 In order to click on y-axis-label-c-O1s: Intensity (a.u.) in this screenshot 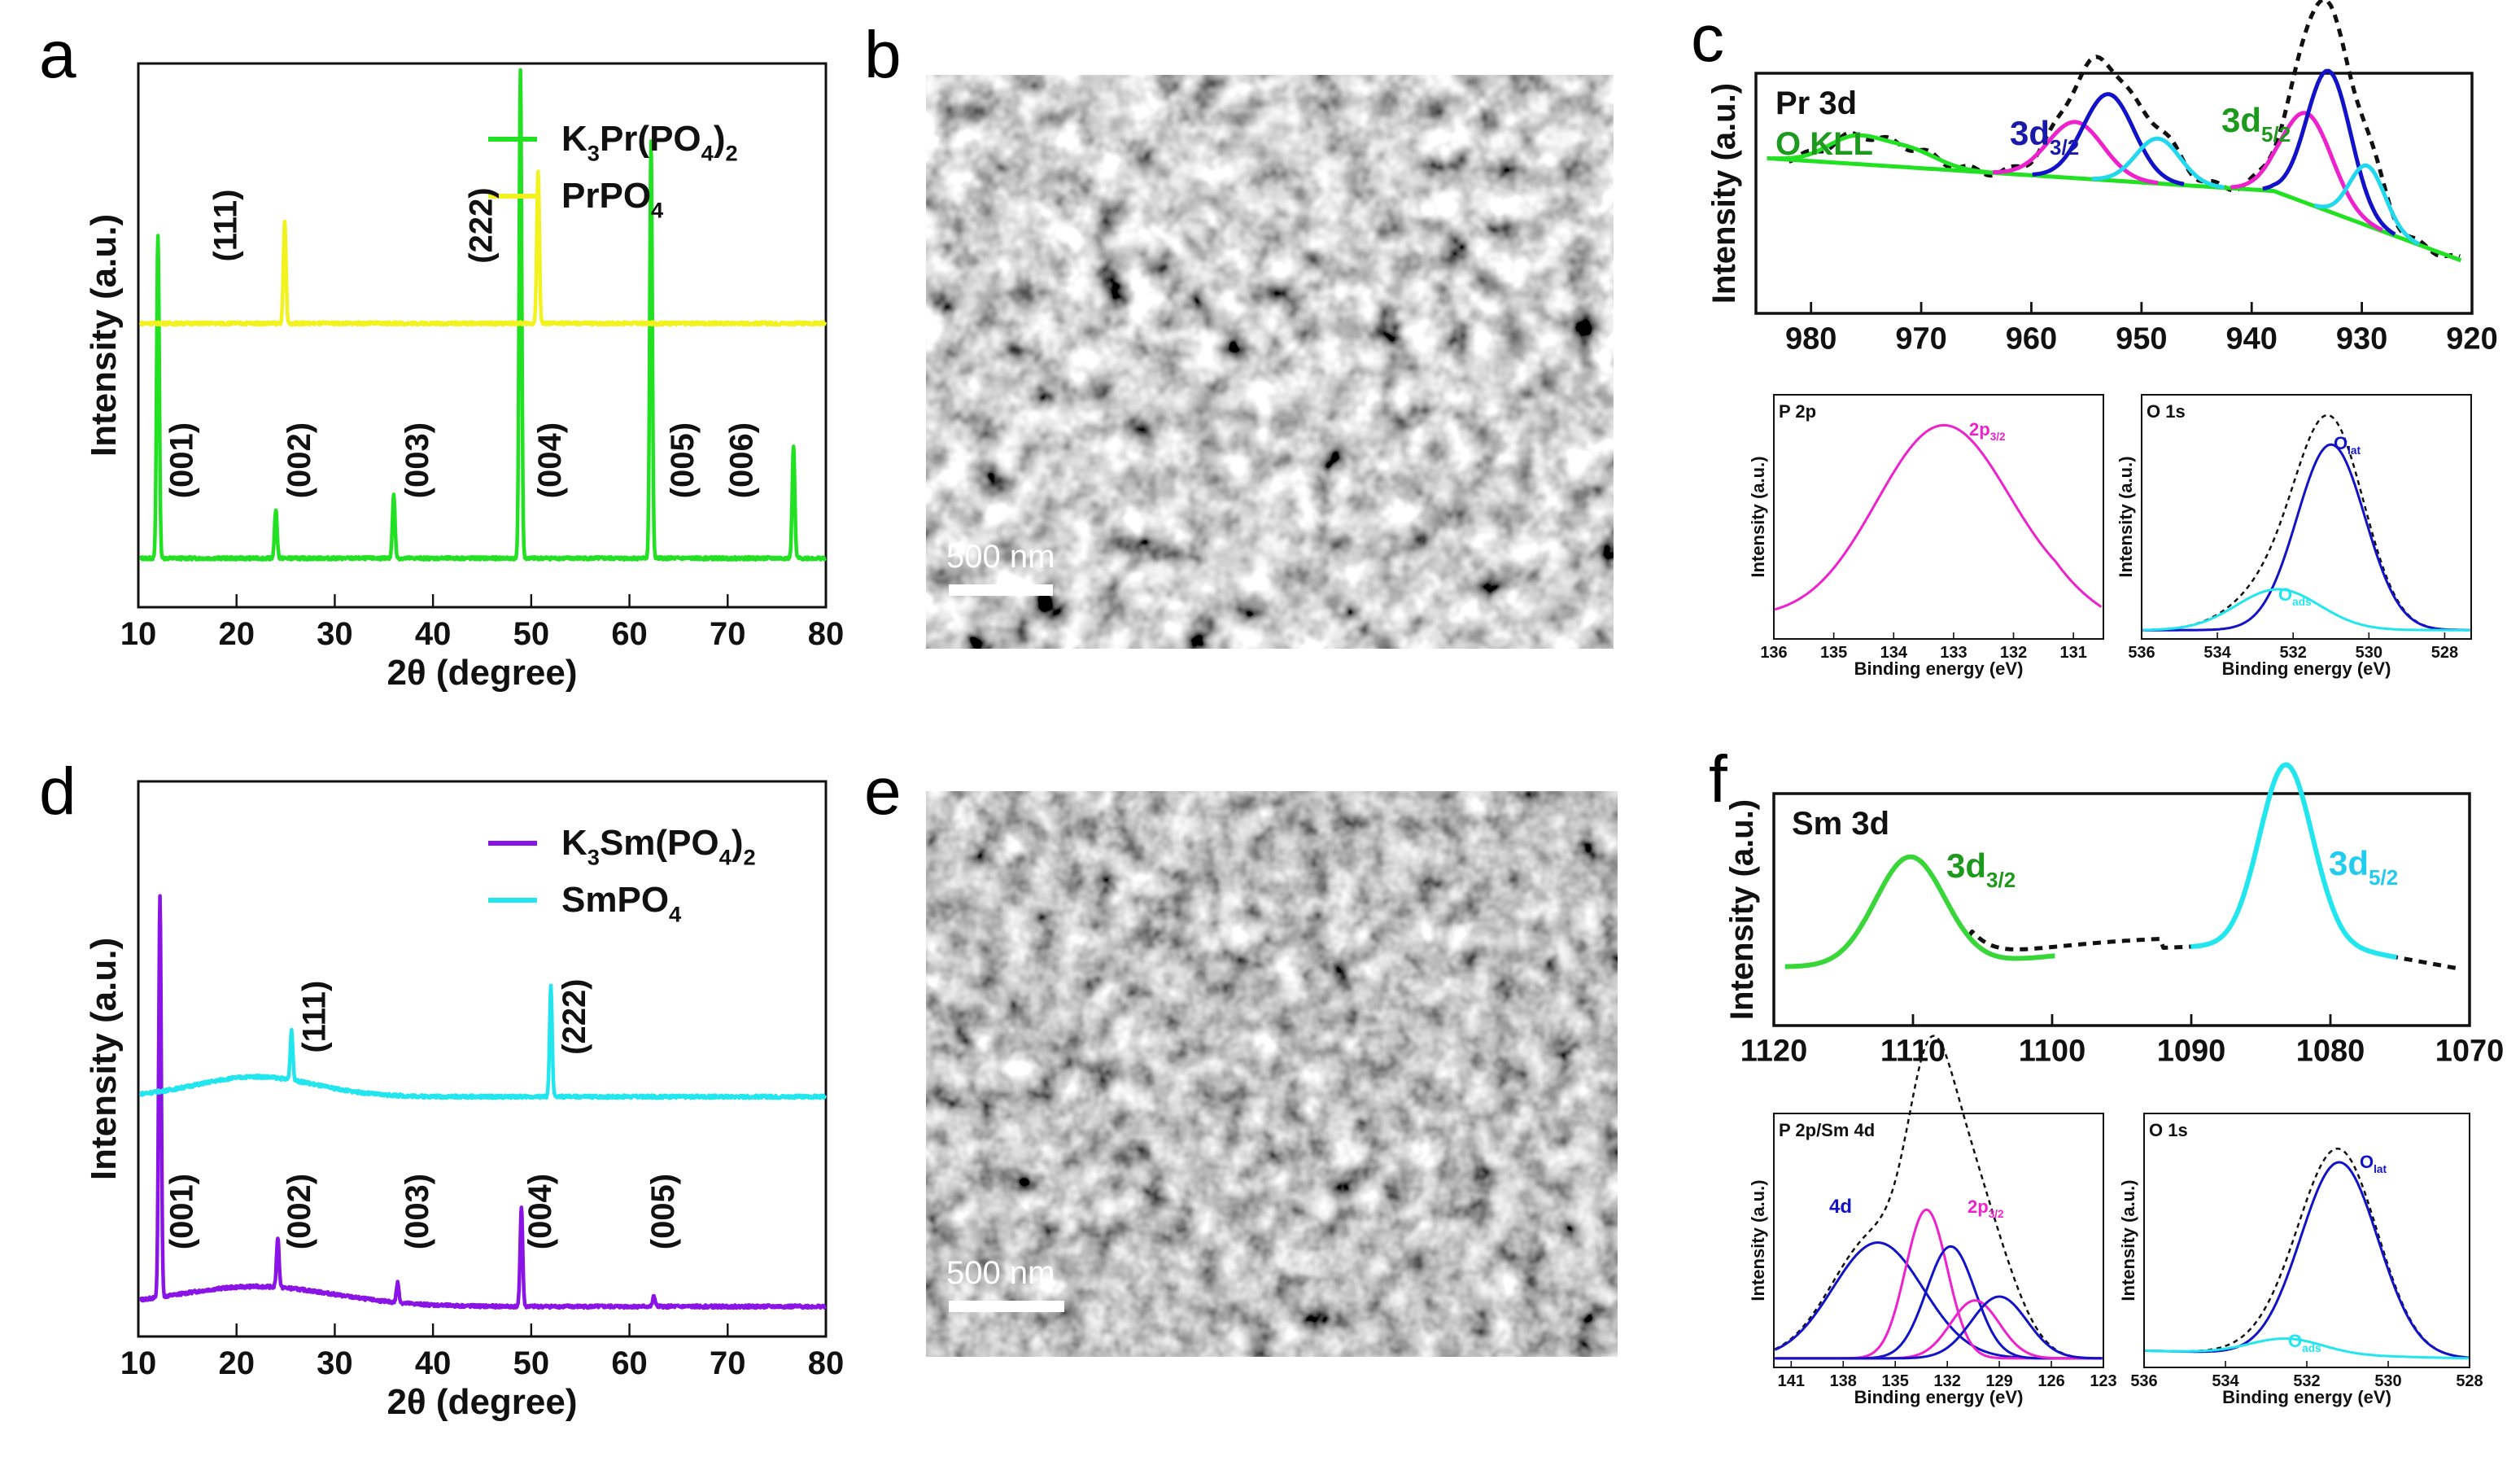, I will do `click(2126, 516)`.